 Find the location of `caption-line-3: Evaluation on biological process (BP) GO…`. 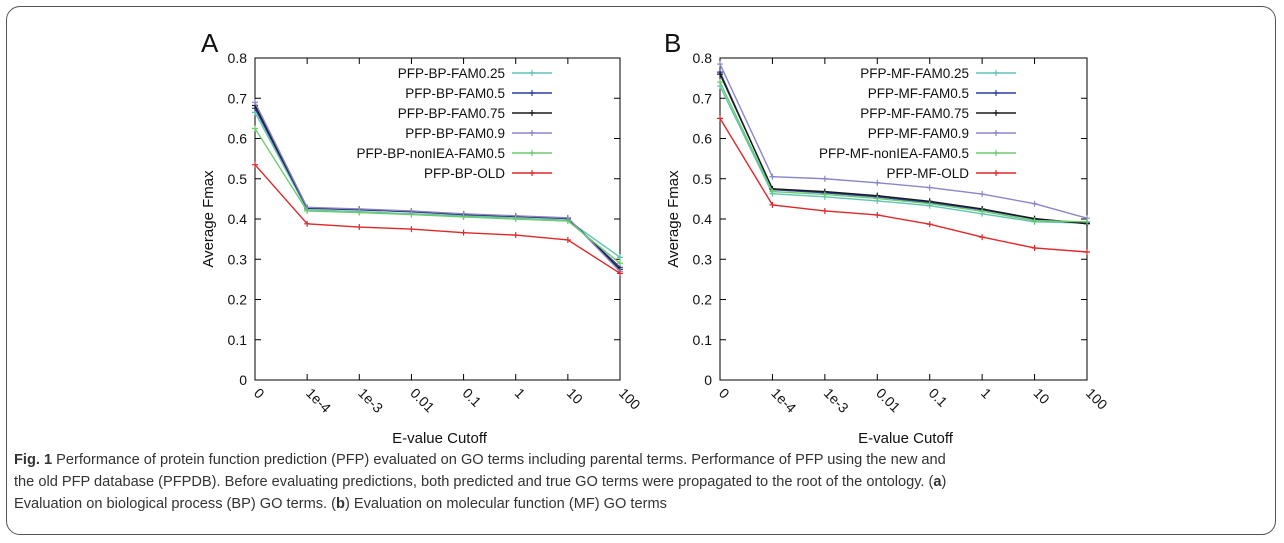

caption-line-3: Evaluation on biological process (BP) GO… is located at coordinates (643, 504).